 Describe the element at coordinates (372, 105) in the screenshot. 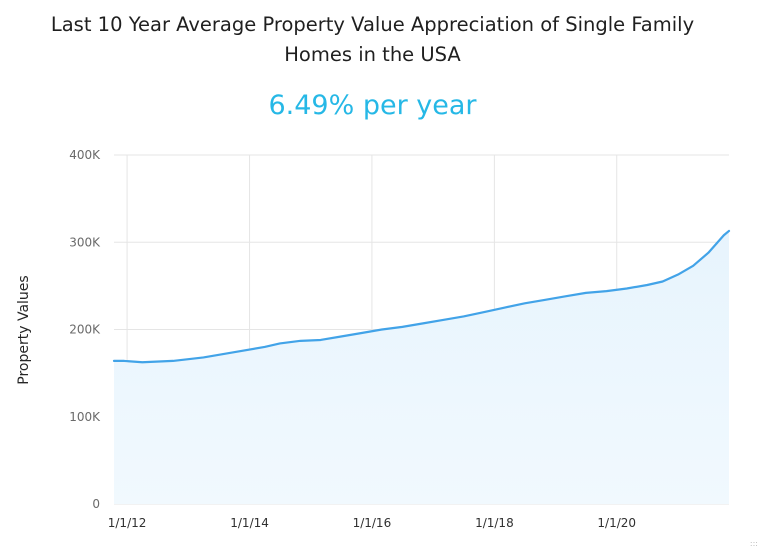

I see `chart-subtitle: 6.49% per year` at that location.